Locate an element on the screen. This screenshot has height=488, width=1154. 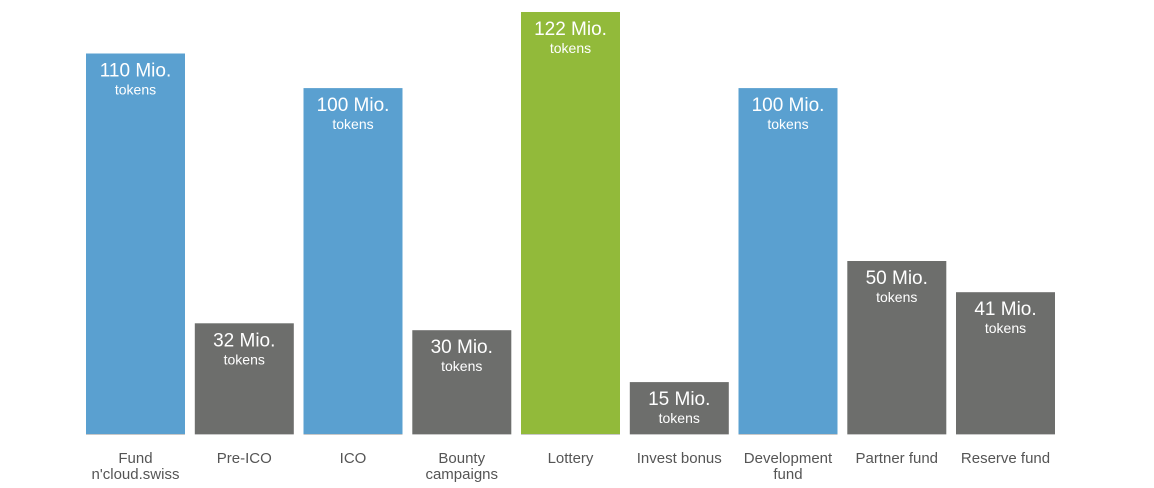
category-label-7: Partner fund is located at coordinates (896, 458).